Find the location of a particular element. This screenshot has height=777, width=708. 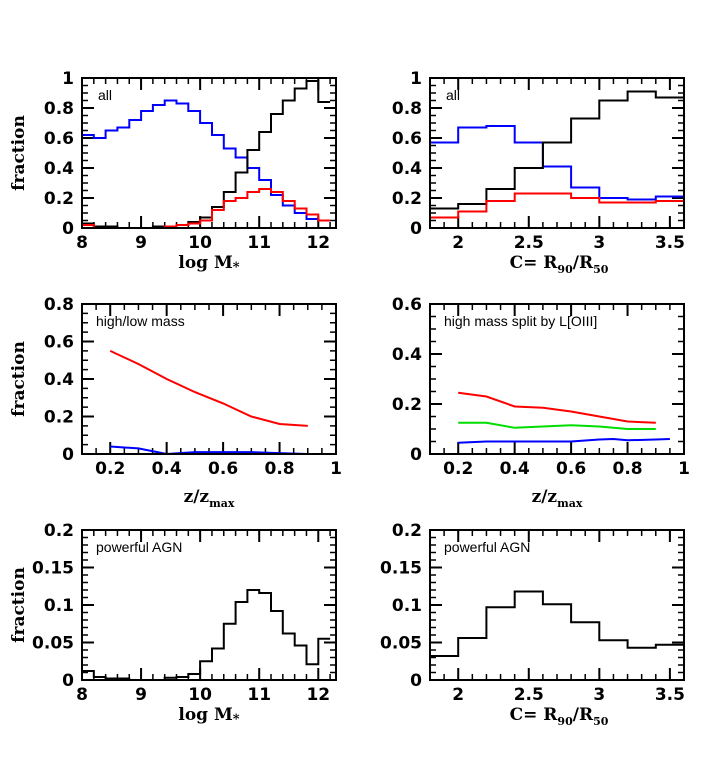

panel-top-right: 2 2.5 3 3.5 0 0.2 0.4 0.6 0.8 1 all C= R90/R50 is located at coordinates (538, 172).